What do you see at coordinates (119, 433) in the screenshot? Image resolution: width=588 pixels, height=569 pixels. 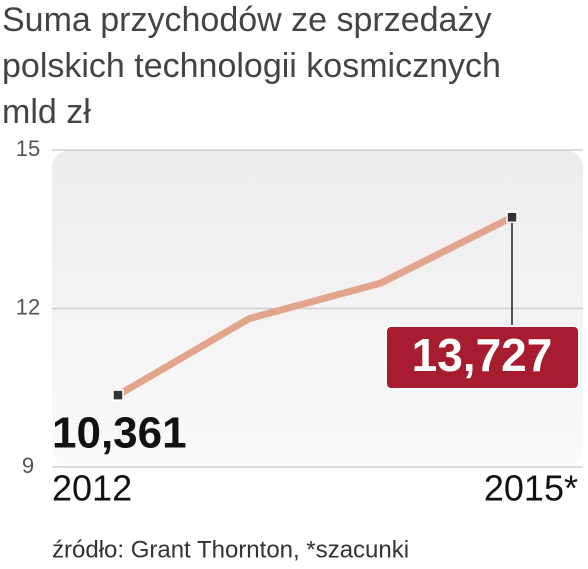 I see `value-label: 10,361` at bounding box center [119, 433].